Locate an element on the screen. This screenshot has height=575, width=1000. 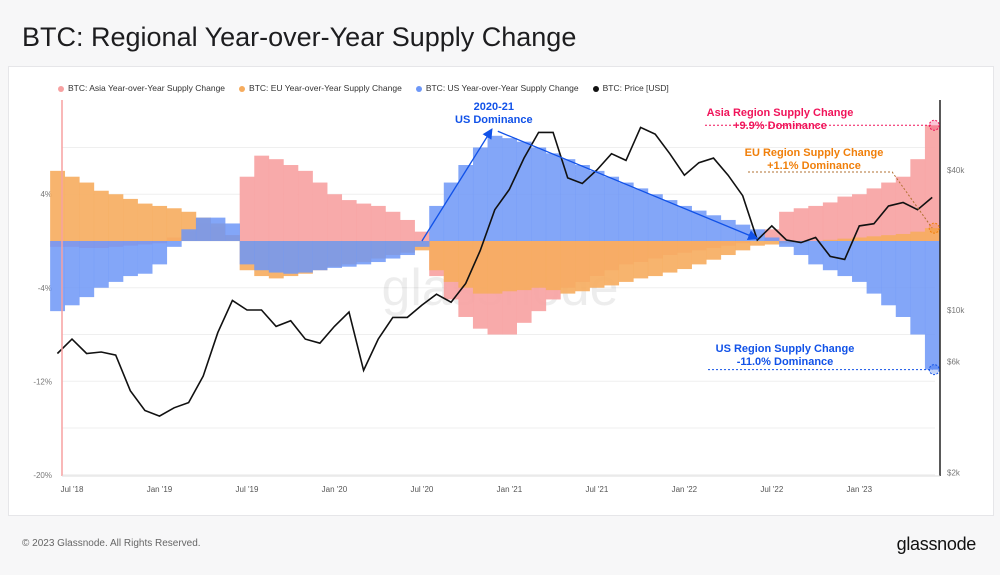
x-tick-label: Jan '22 is located at coordinates (685, 489).